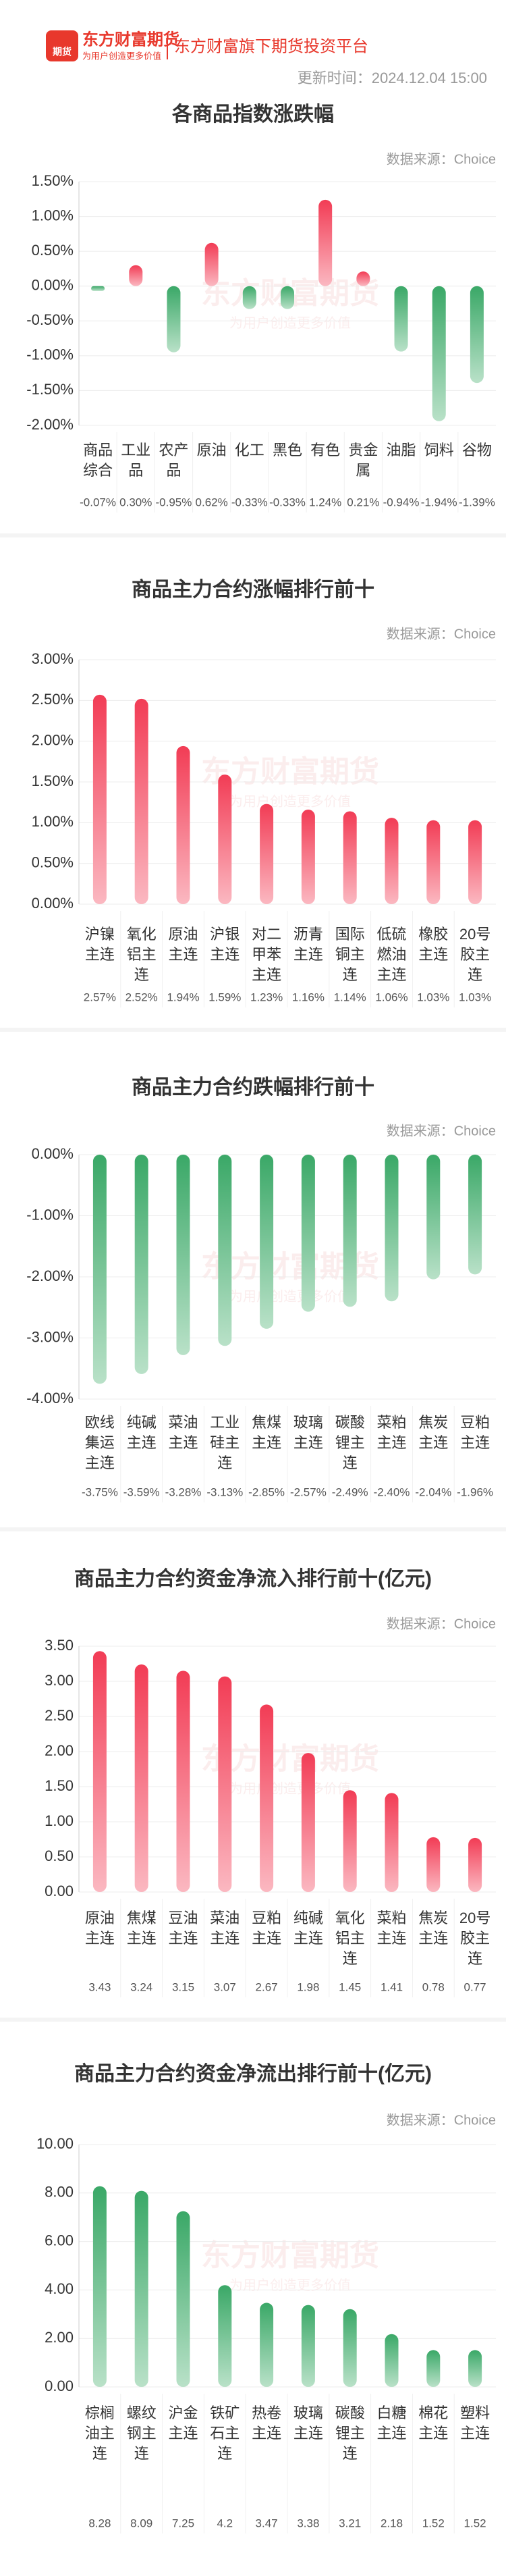 The image size is (506, 2576). I want to click on y-tick-label: 1.50%, so click(53, 781).